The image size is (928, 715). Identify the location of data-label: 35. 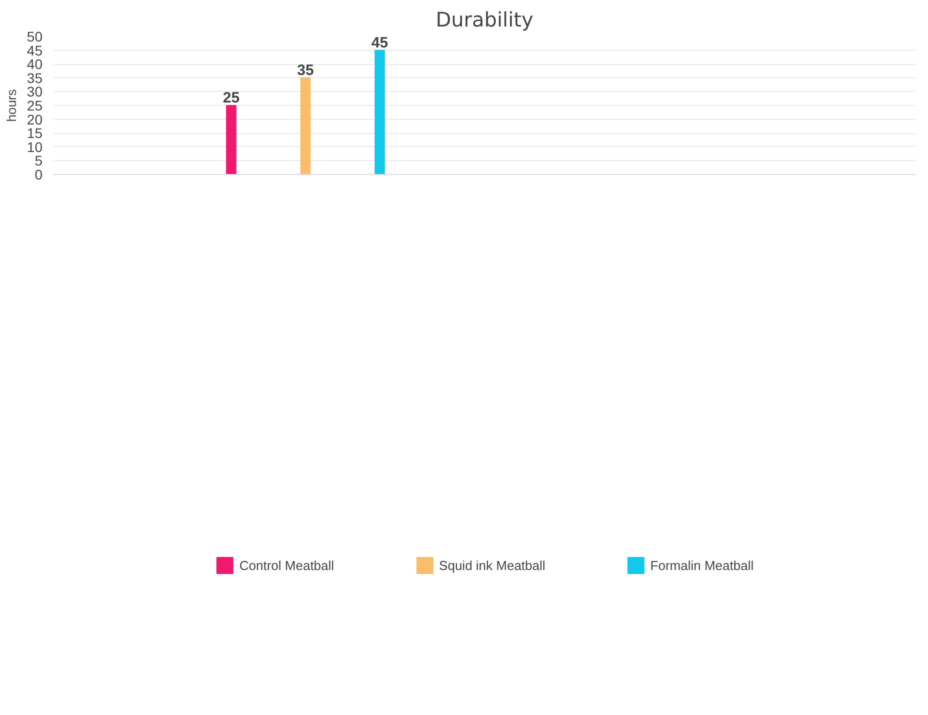
(305, 70).